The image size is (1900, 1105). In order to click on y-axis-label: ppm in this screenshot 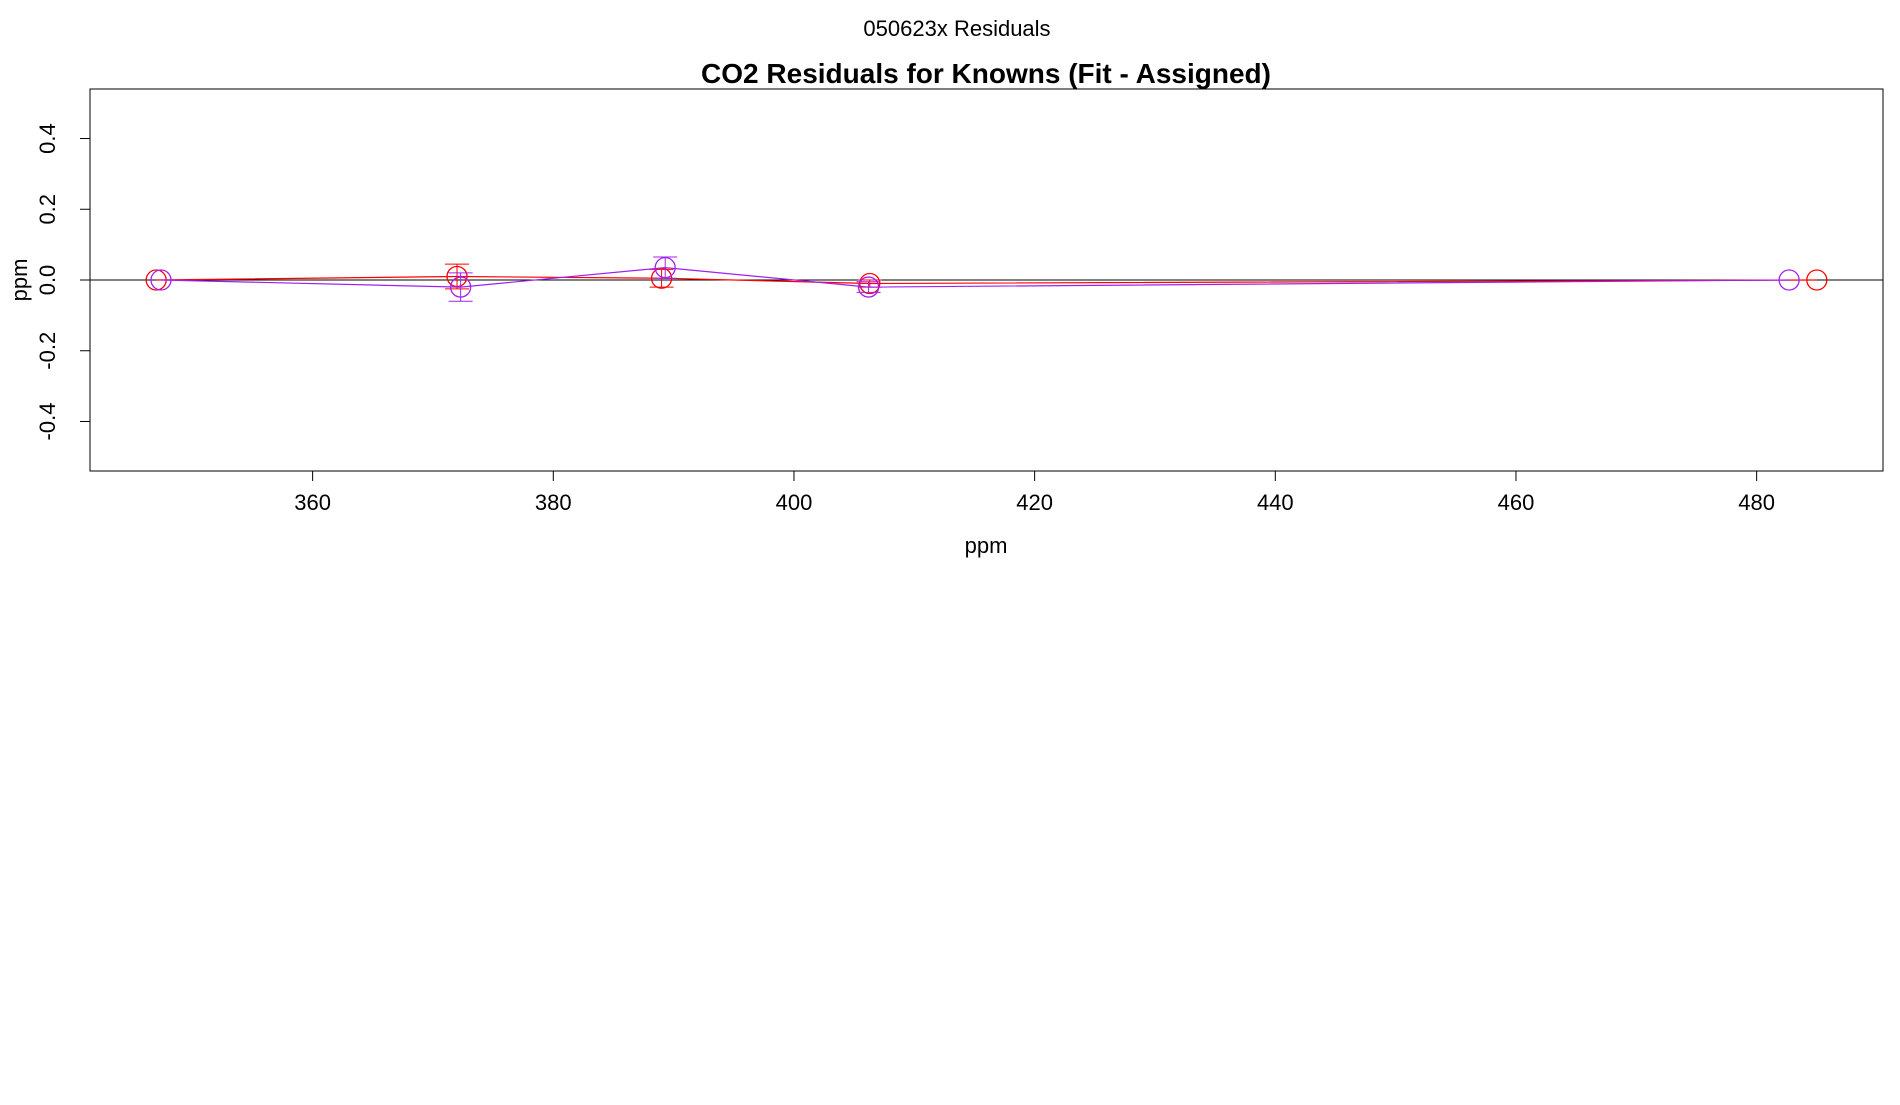, I will do `click(19, 280)`.